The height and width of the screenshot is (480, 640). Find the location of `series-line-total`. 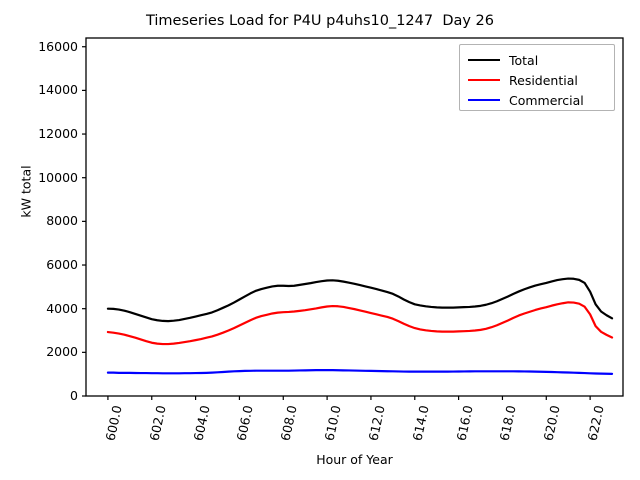

series-line-total is located at coordinates (360, 300).